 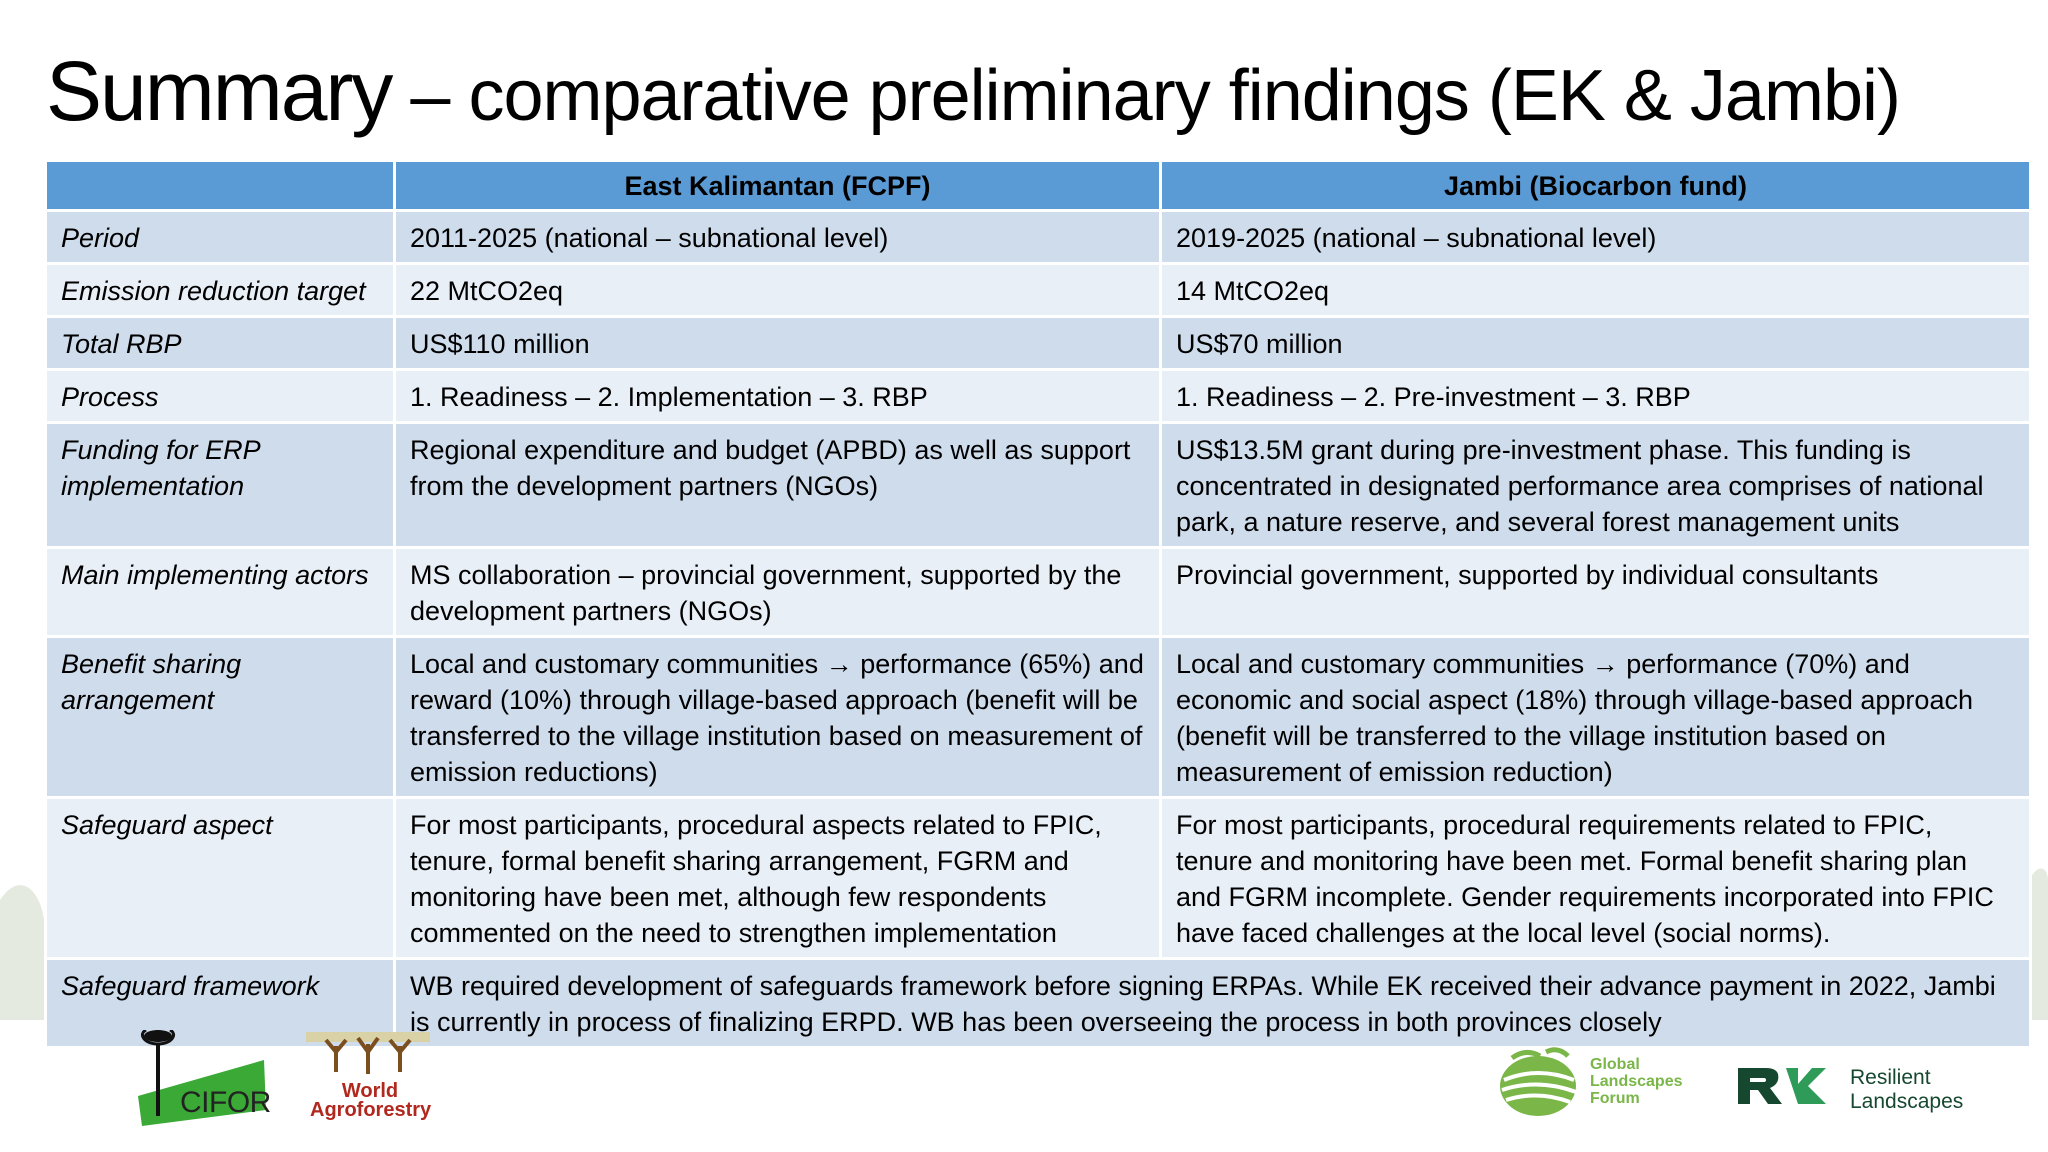 I want to click on table-row-total-rbp: Total RBP US$110 million US$70 million, so click(x=1038, y=343).